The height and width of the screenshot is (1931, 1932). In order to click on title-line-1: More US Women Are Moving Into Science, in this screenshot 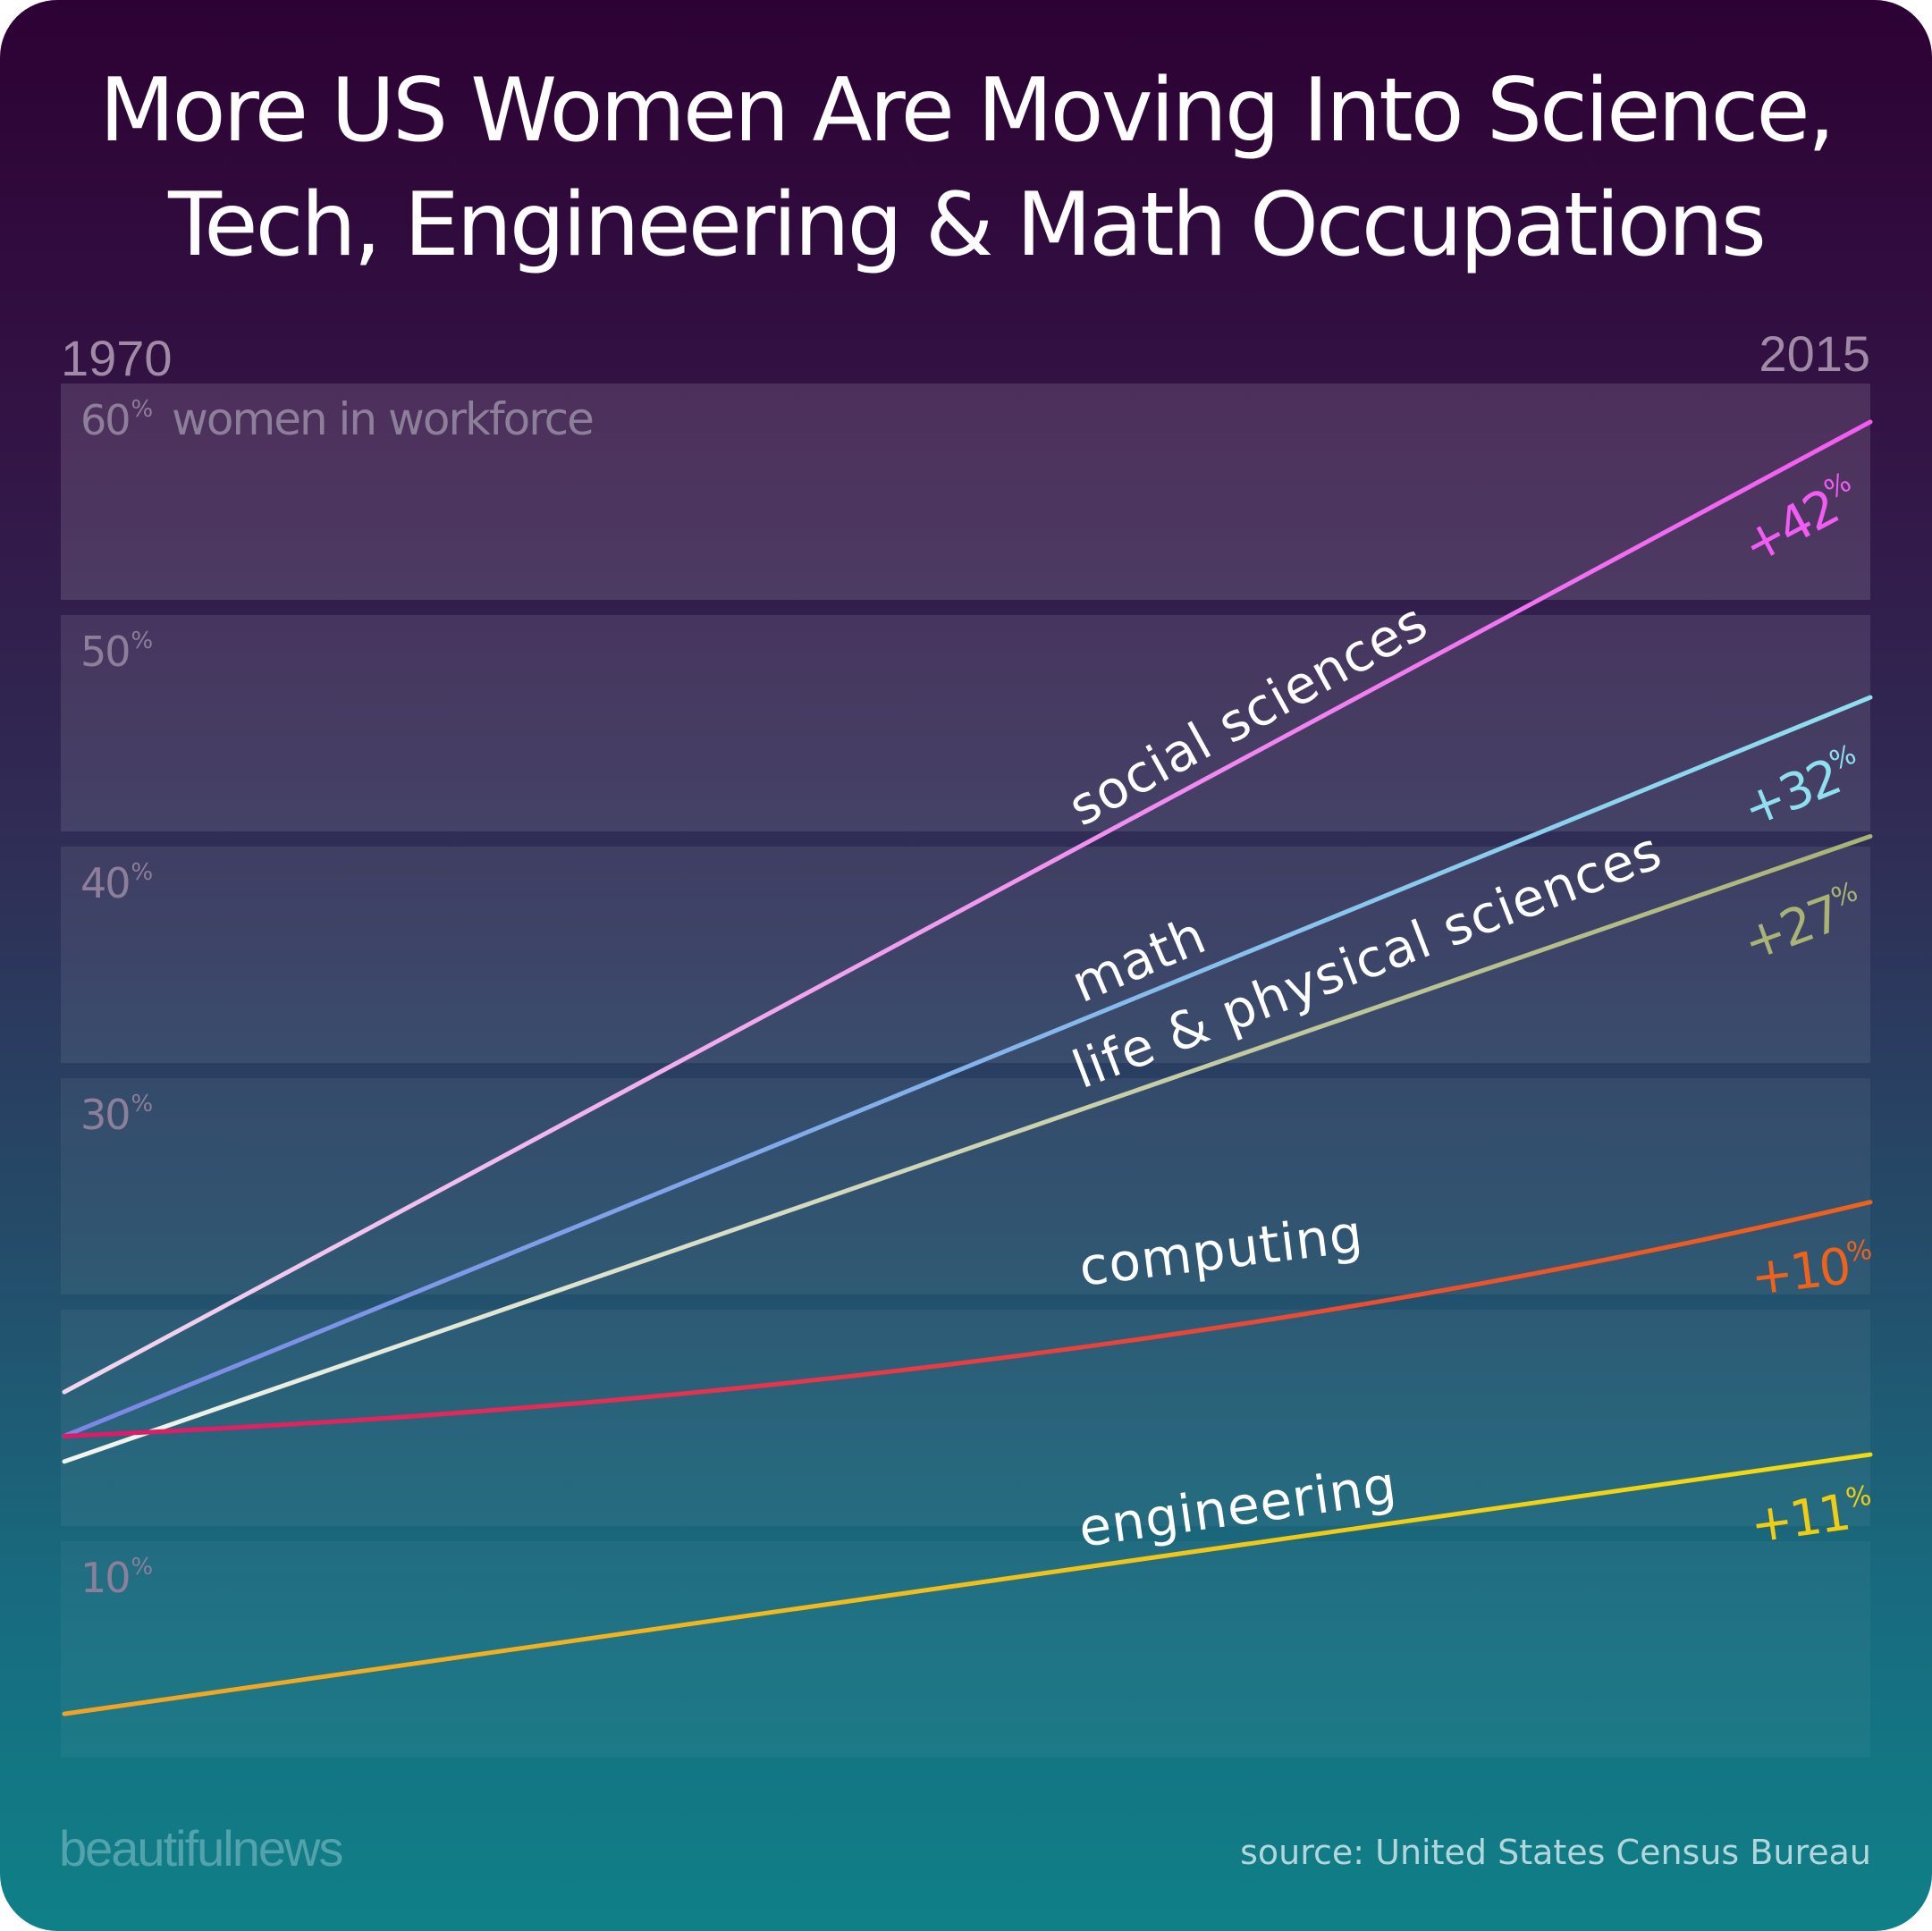, I will do `click(967, 111)`.